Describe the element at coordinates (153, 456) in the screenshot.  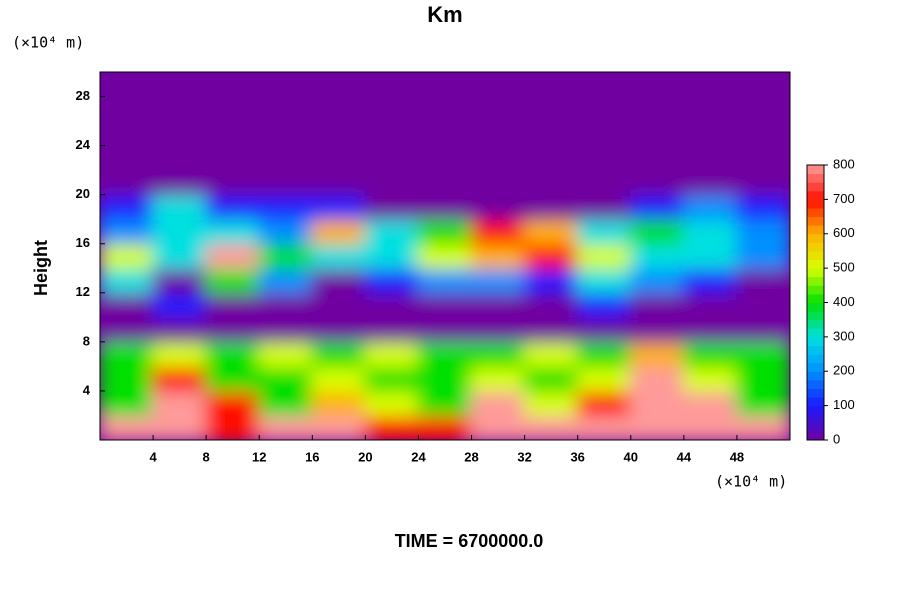
I see `x-tick-label: 4` at that location.